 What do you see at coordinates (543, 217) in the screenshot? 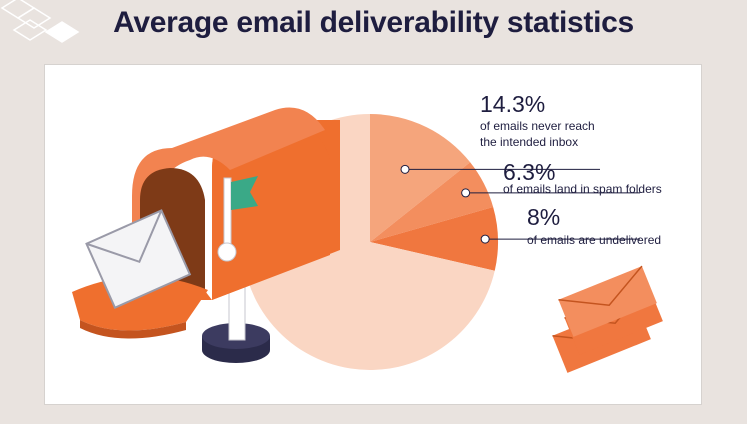
I see `stat-value-3: 8%` at bounding box center [543, 217].